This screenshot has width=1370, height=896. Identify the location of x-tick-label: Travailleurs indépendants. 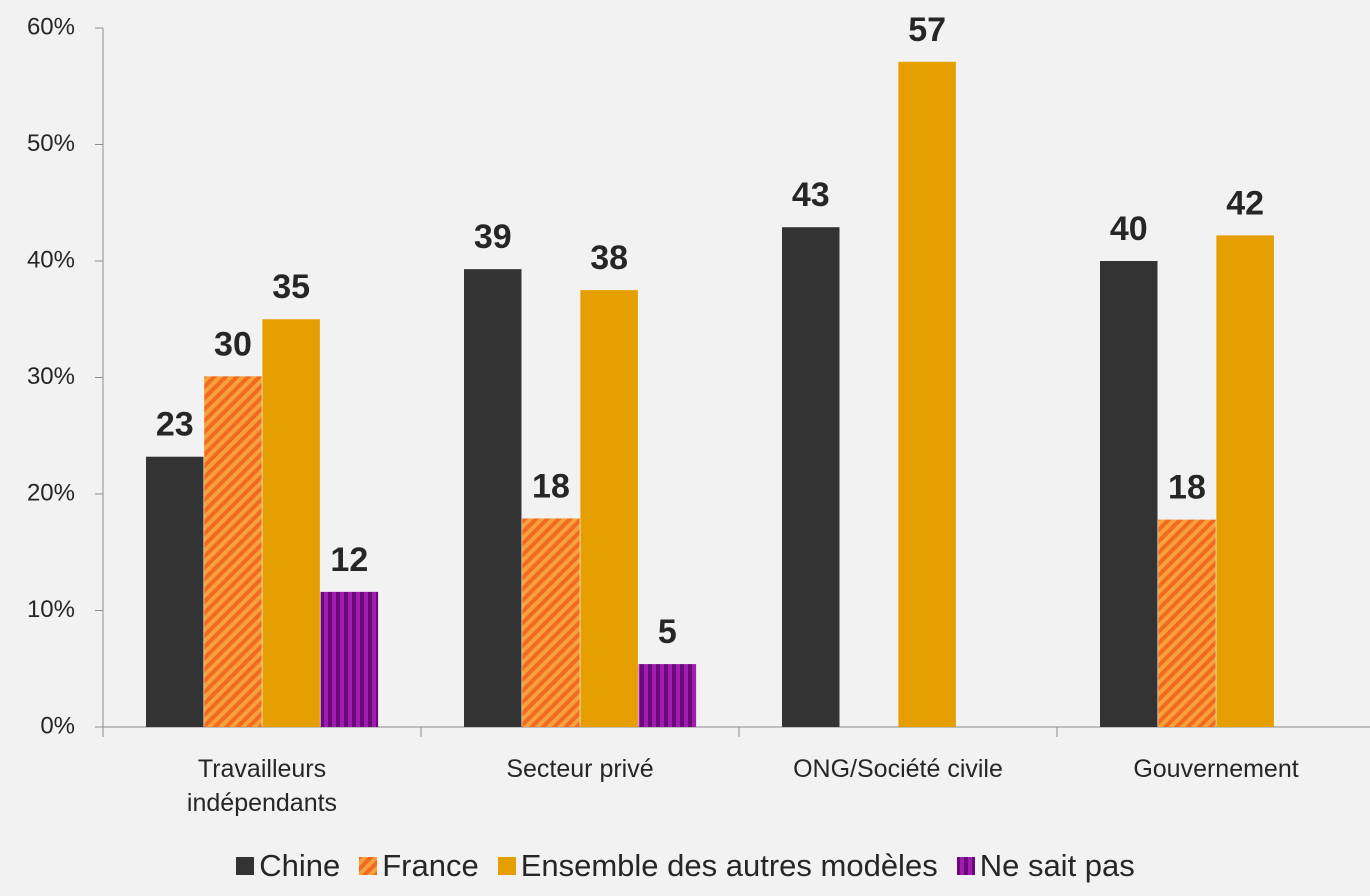
(262, 786).